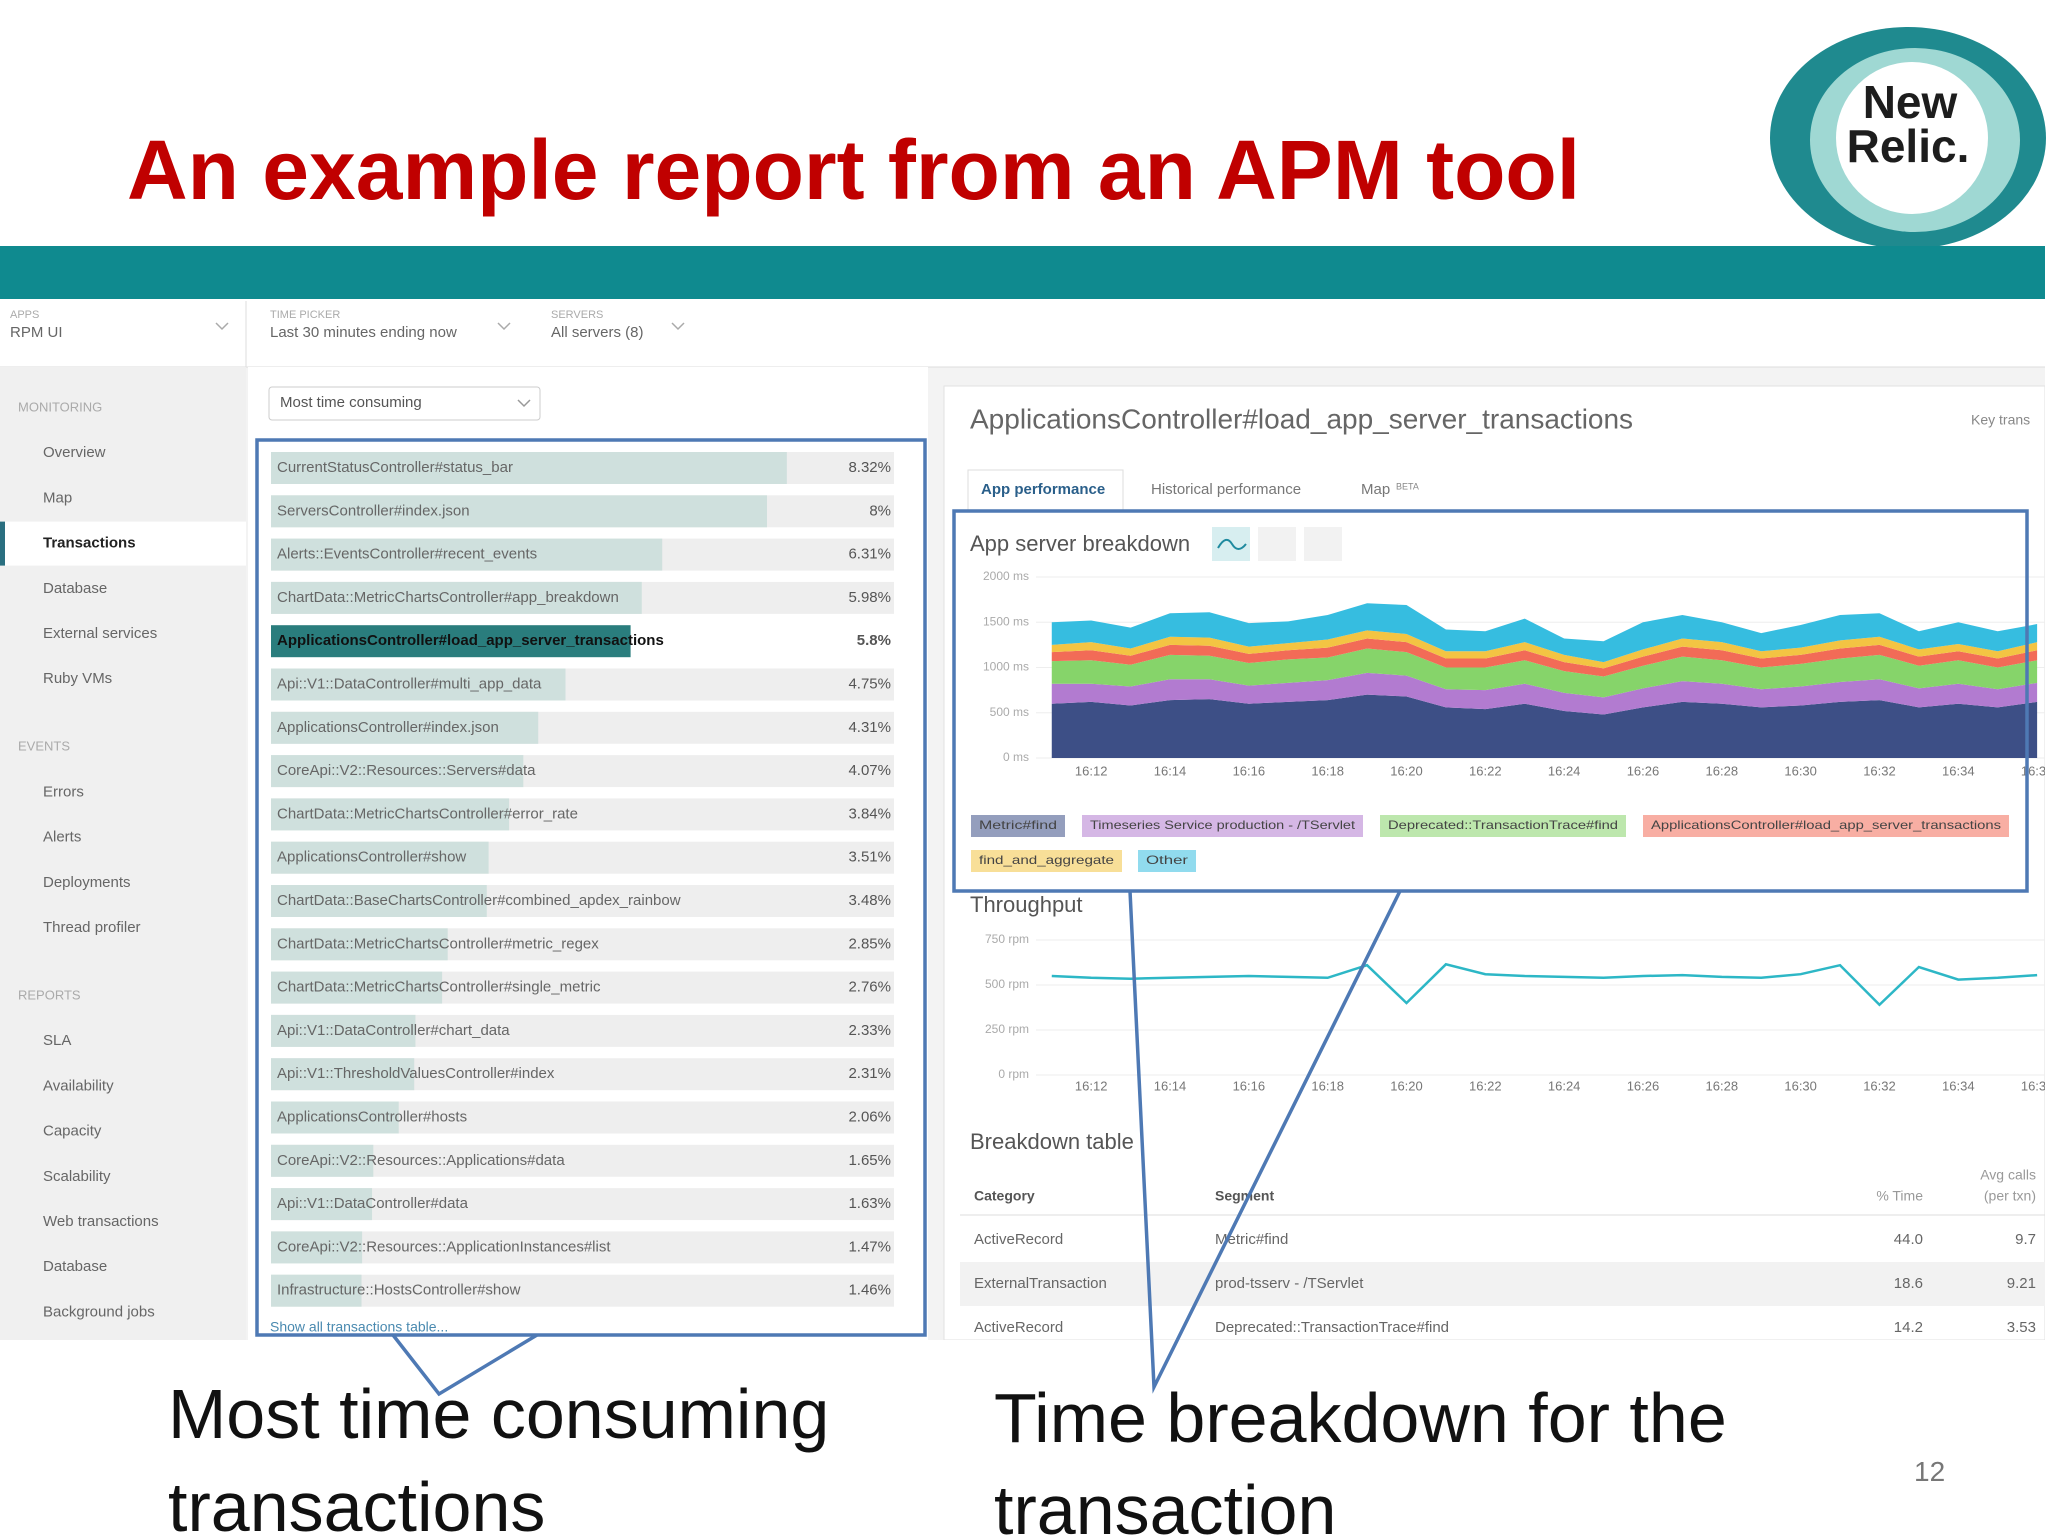 This screenshot has height=1536, width=2048. Describe the element at coordinates (1643, 770) in the screenshot. I see `x-tick-label: 16:26` at that location.